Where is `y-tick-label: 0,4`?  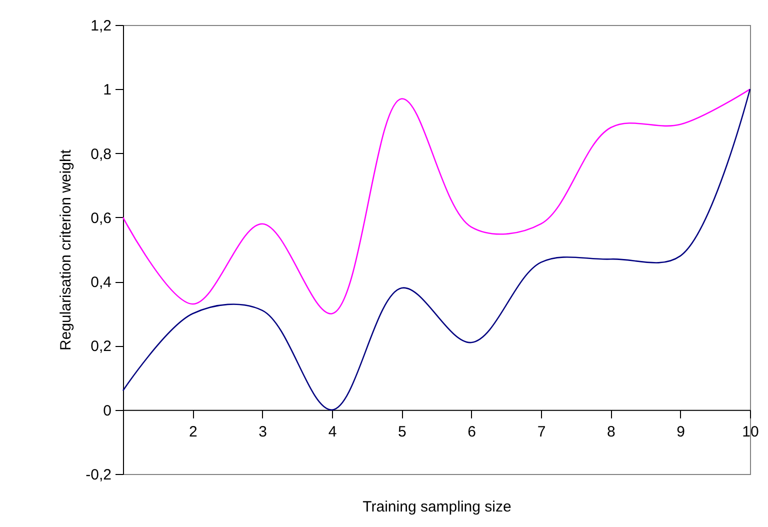 y-tick-label: 0,4 is located at coordinates (101, 283).